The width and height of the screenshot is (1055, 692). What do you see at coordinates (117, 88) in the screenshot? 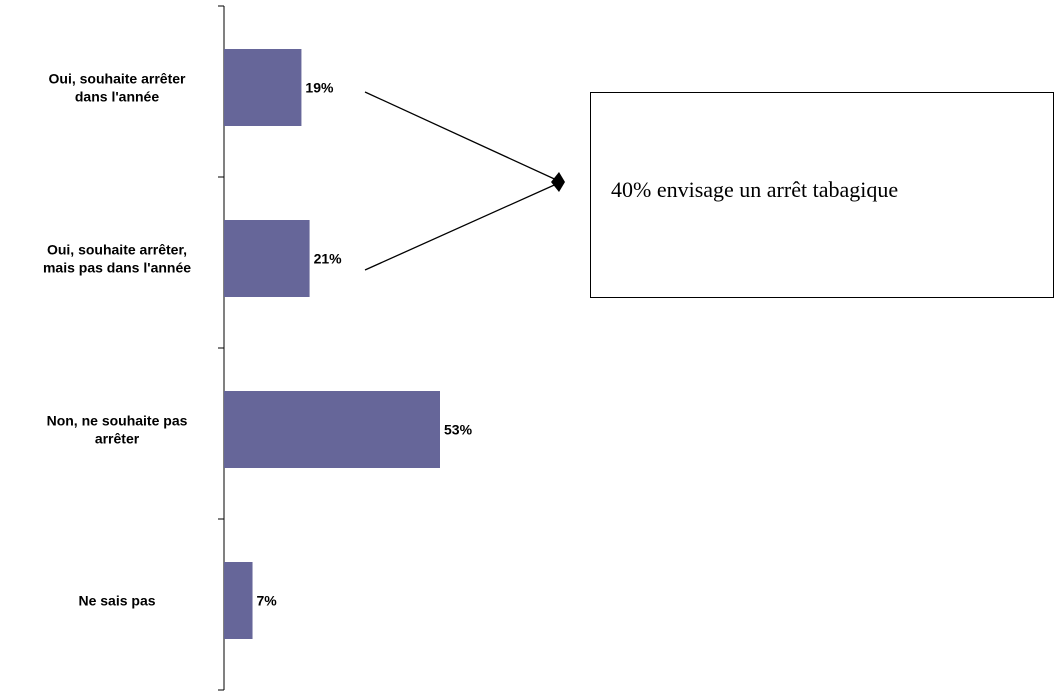
I see `category-label: Oui, souhaite arrêter dans l'année` at bounding box center [117, 88].